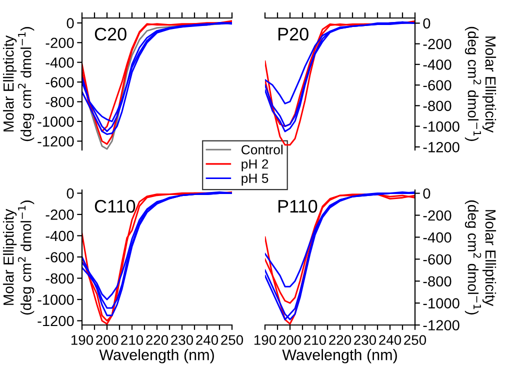 This screenshot has width=510, height=373. What do you see at coordinates (293, 34) in the screenshot?
I see `chart-title: P20` at bounding box center [293, 34].